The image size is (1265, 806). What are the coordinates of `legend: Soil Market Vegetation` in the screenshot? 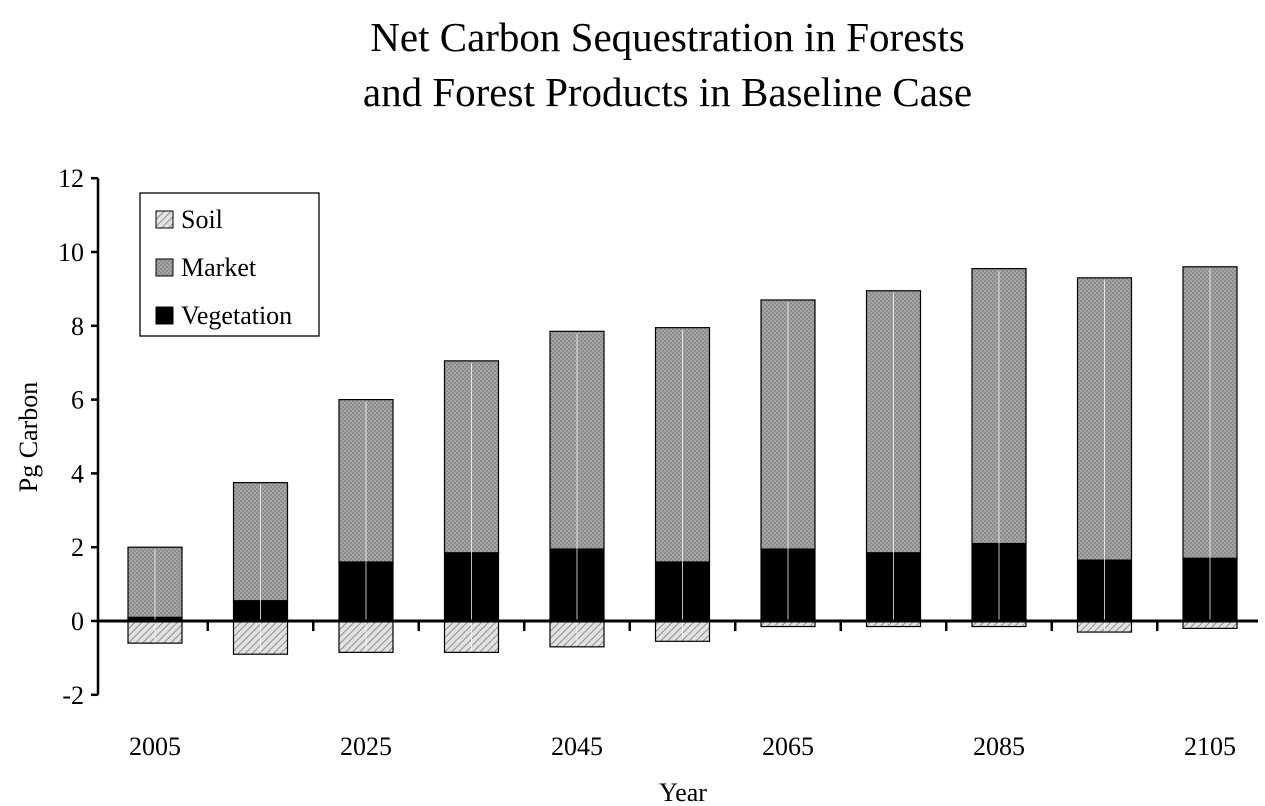 It's located at (229, 264).